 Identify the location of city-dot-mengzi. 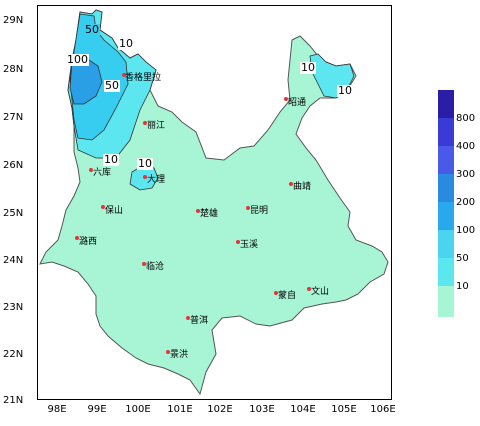
(276, 293).